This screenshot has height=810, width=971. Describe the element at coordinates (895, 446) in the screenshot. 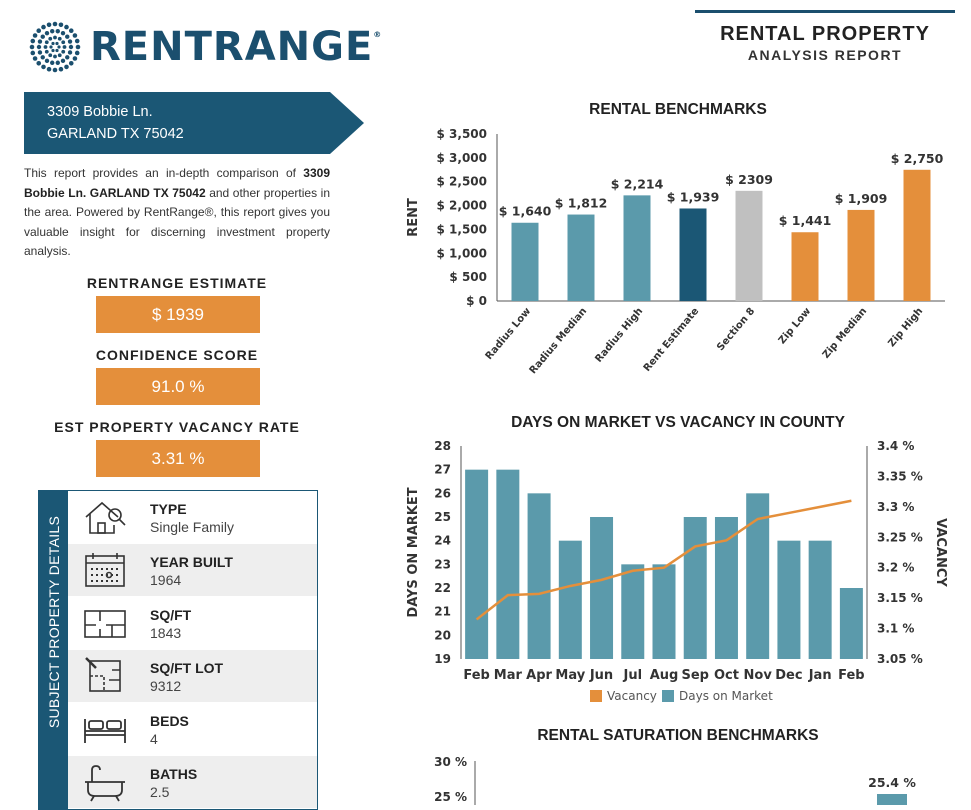

I see `y2-tick-label: 3.4 %` at that location.